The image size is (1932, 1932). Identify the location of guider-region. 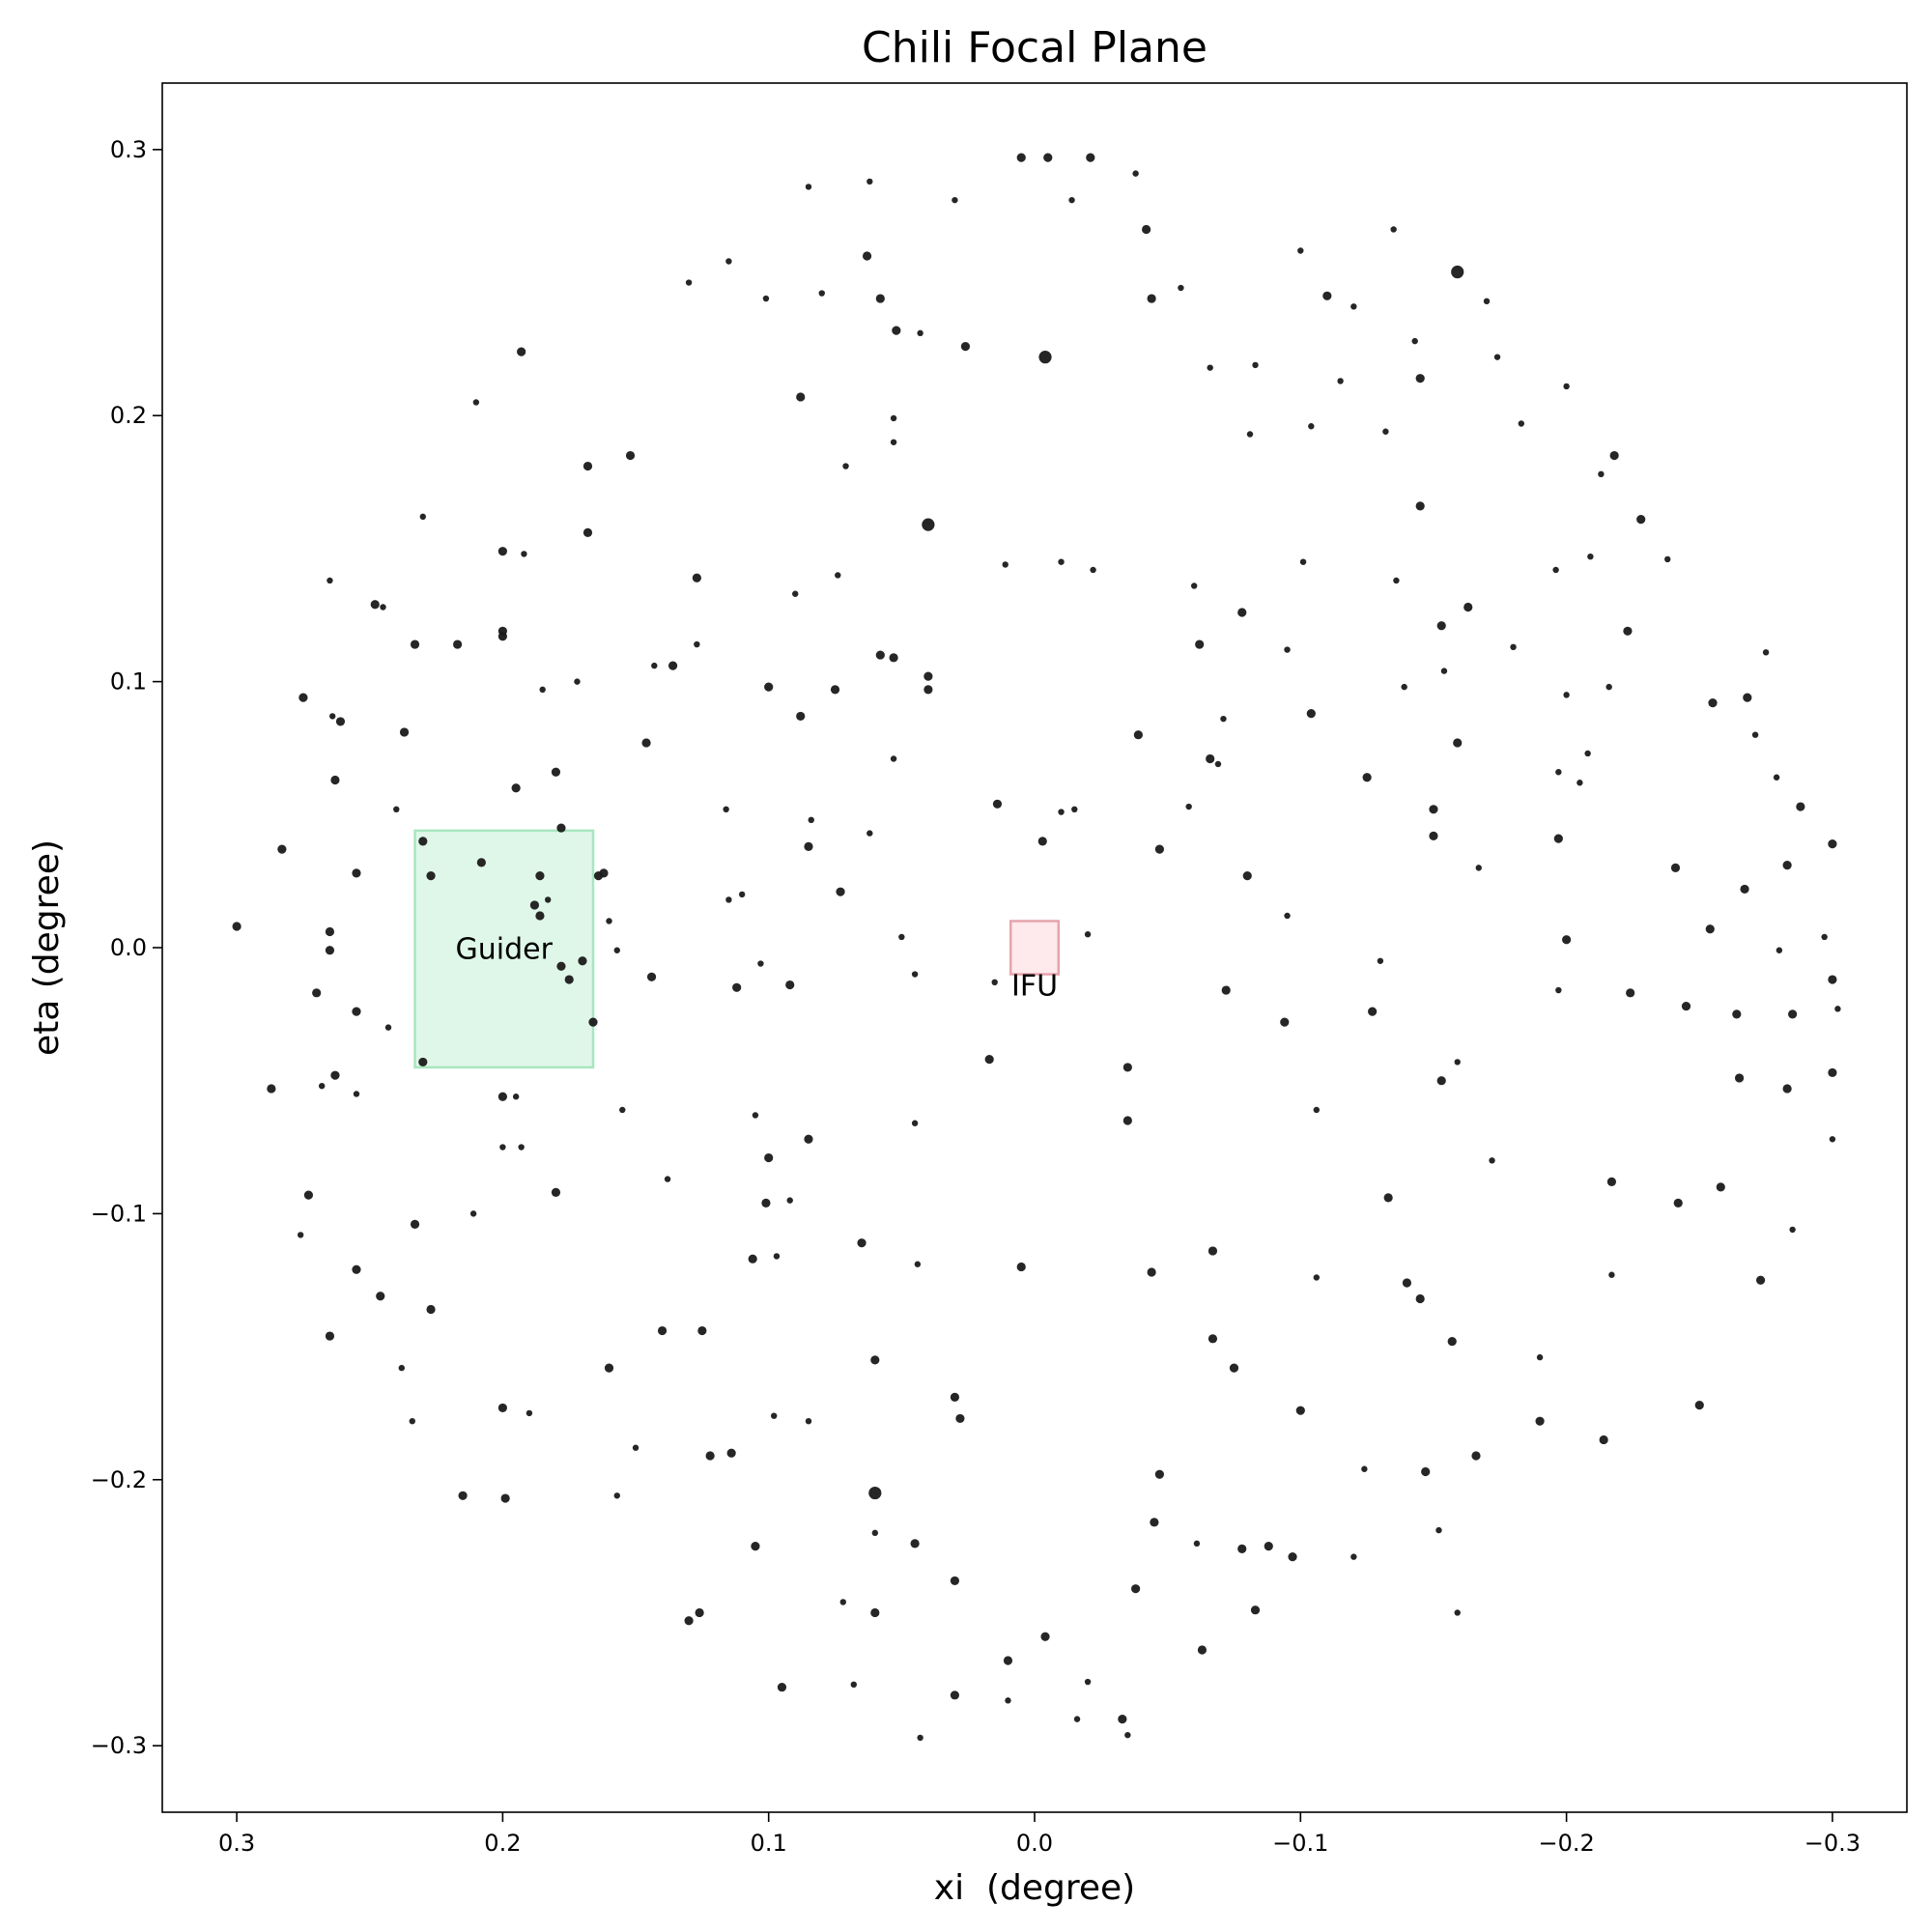
(504, 949).